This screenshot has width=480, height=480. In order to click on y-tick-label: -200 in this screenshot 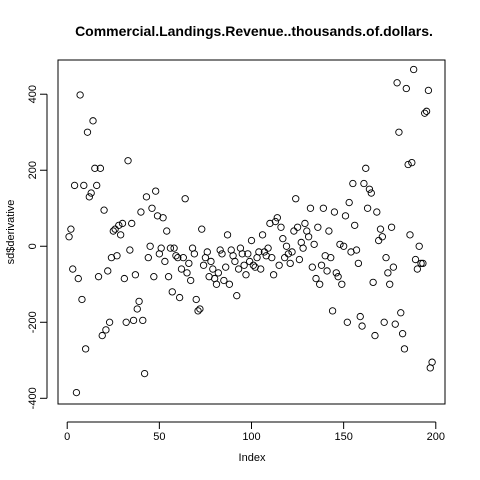, I will do `click(33, 322)`.